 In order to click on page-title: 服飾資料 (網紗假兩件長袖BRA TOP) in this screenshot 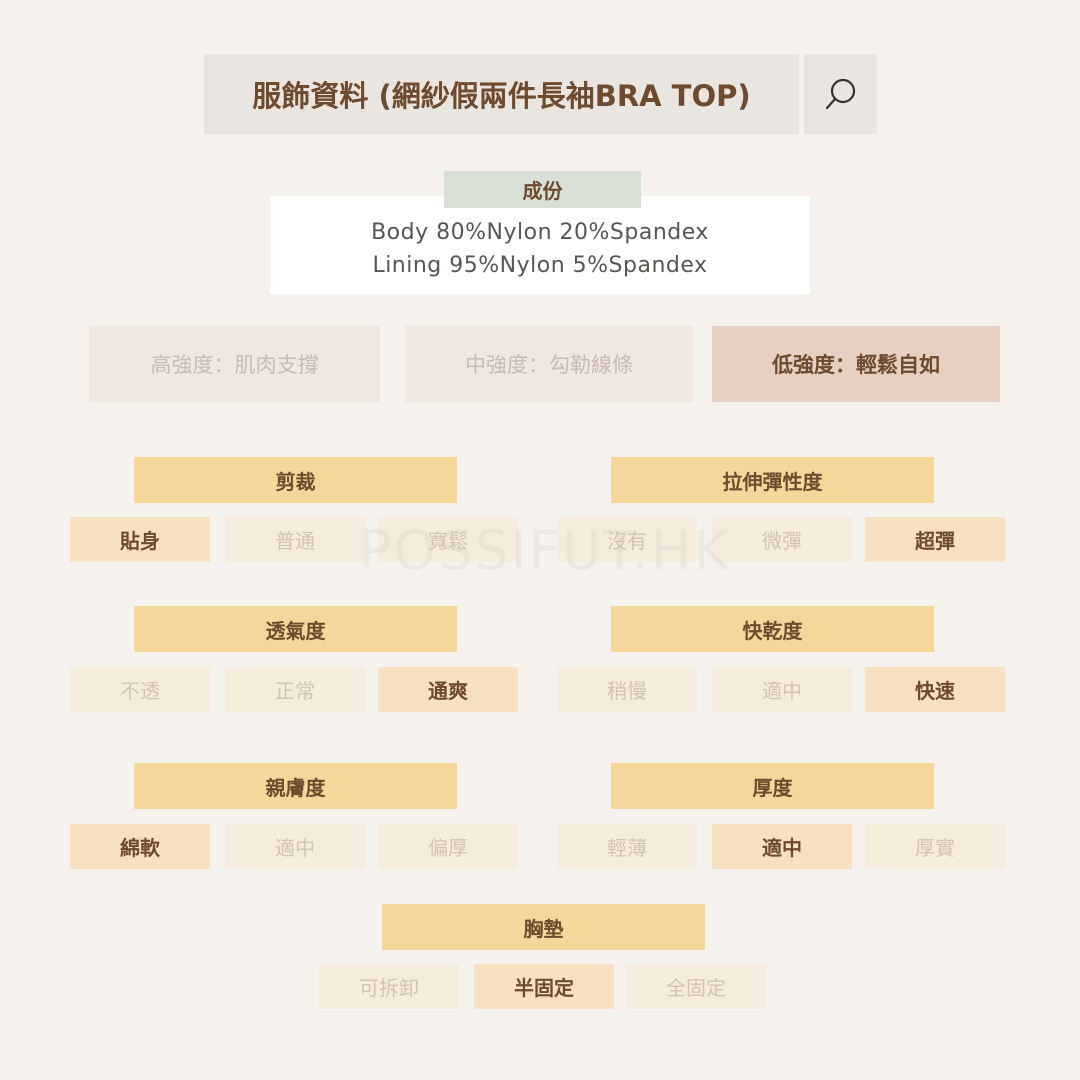, I will do `click(501, 94)`.